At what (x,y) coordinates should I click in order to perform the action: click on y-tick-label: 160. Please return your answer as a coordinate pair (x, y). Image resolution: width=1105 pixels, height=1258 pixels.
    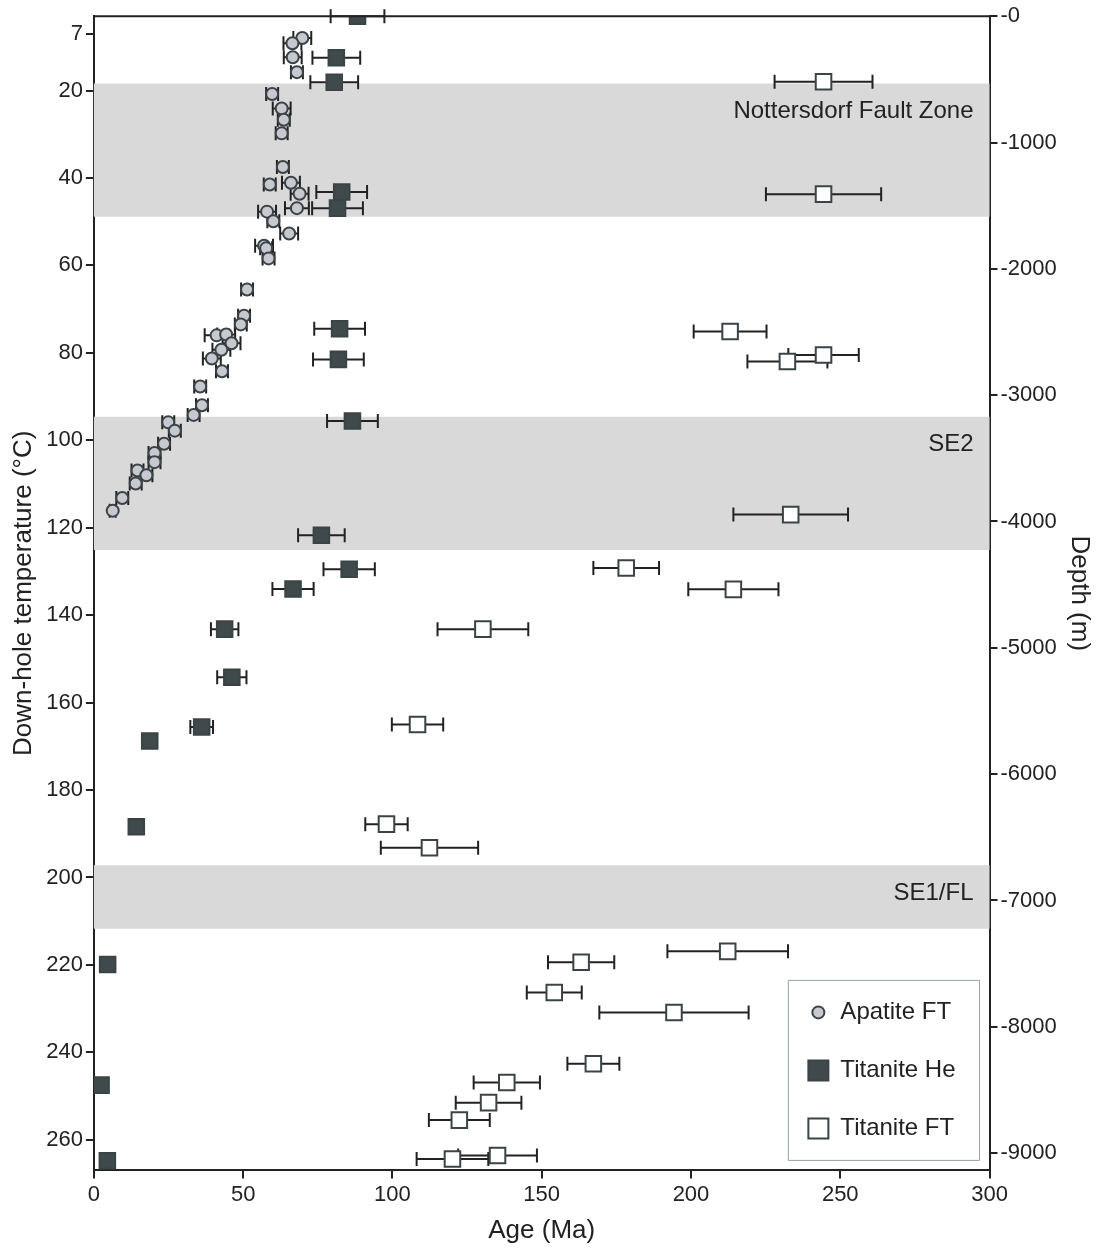
    Looking at the image, I should click on (64, 701).